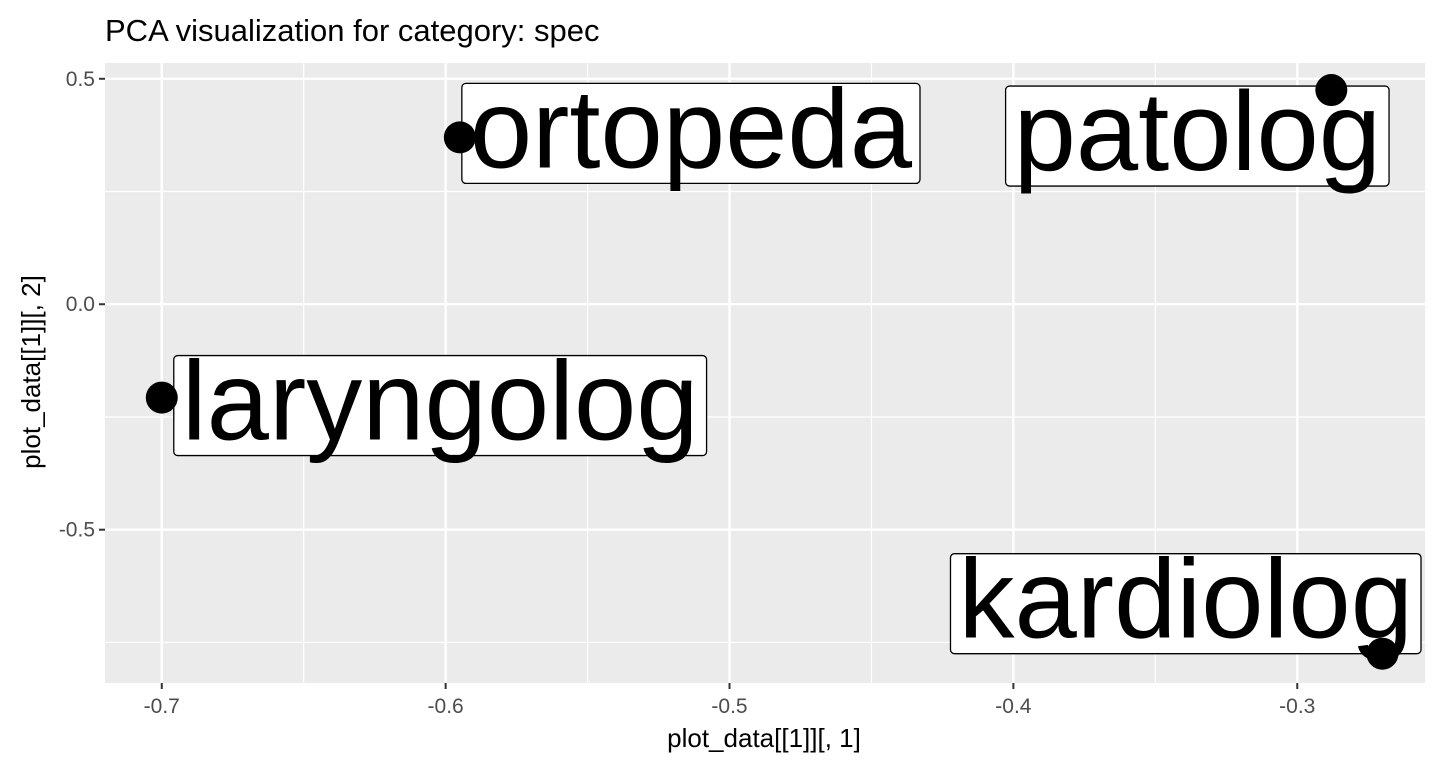 The image size is (1440, 768). I want to click on y-axis-ticks: 0.5 0.0 -0.5, so click(82, 305).